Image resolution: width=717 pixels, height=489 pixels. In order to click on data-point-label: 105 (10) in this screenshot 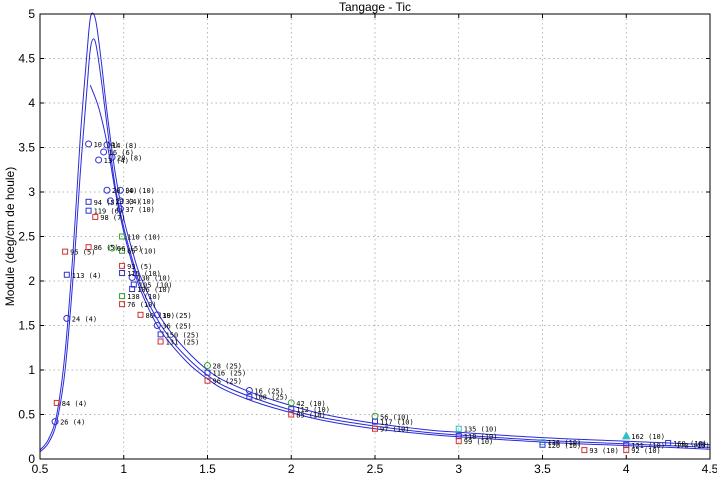, I will do `click(156, 286)`.